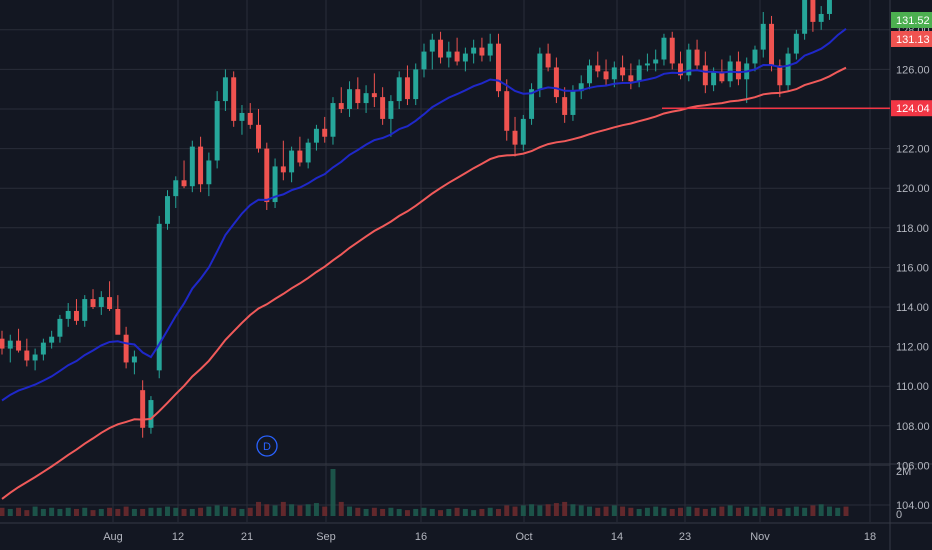 This screenshot has height=550, width=932. Describe the element at coordinates (760, 537) in the screenshot. I see `x-tick-label-8: Nov` at that location.